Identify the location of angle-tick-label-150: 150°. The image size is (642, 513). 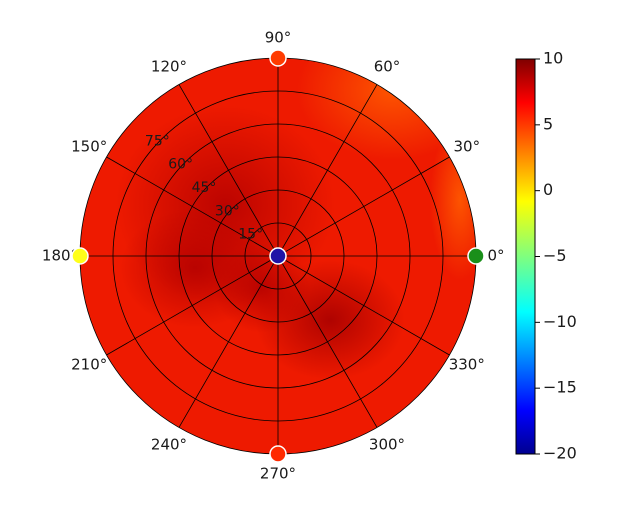
(89, 147).